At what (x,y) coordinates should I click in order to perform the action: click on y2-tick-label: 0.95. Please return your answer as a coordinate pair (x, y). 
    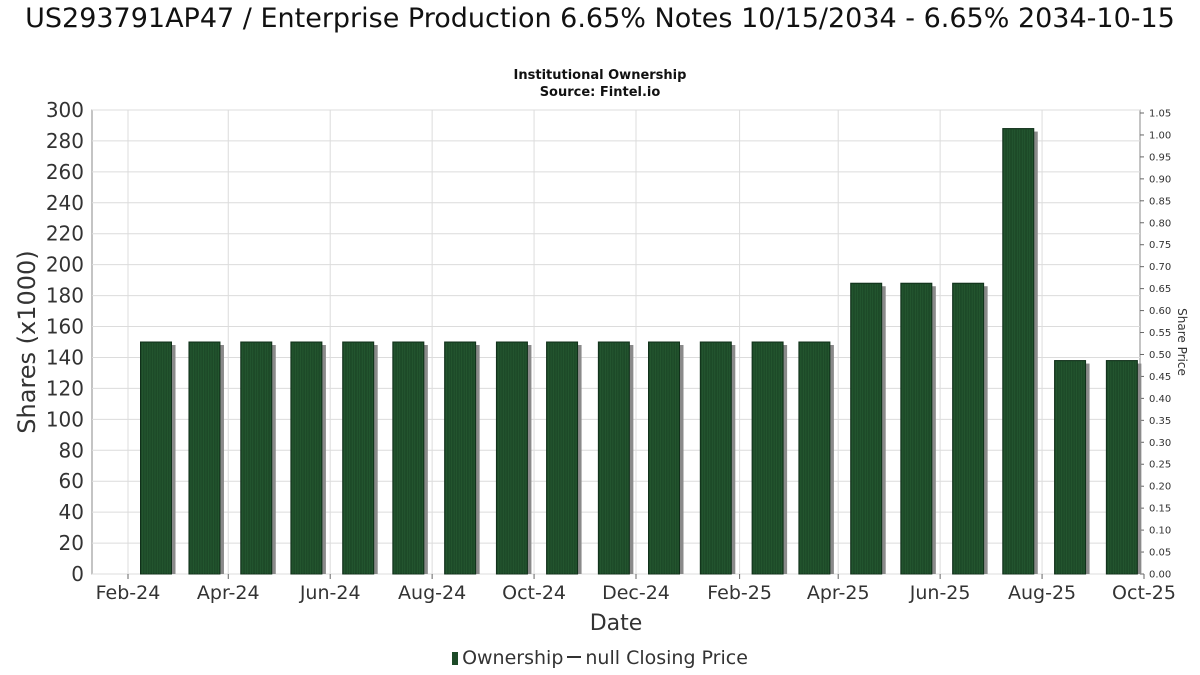
    Looking at the image, I should click on (1160, 157).